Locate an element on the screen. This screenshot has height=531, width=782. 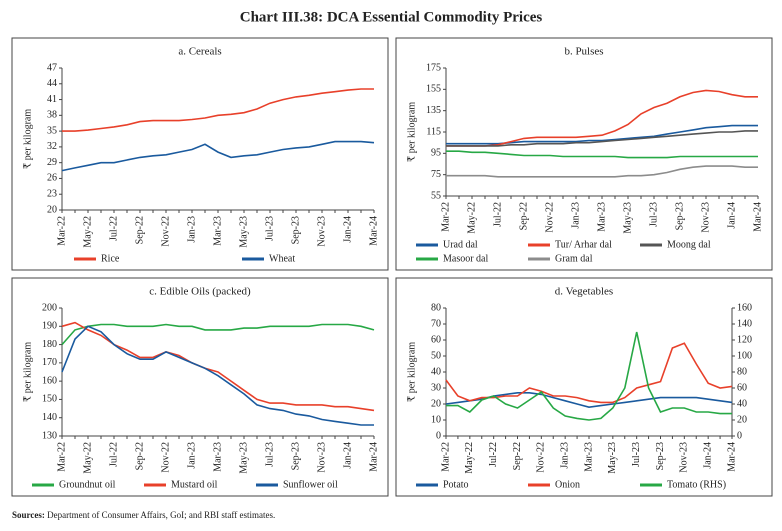
y-tick-label: 50 is located at coordinates (436, 355).